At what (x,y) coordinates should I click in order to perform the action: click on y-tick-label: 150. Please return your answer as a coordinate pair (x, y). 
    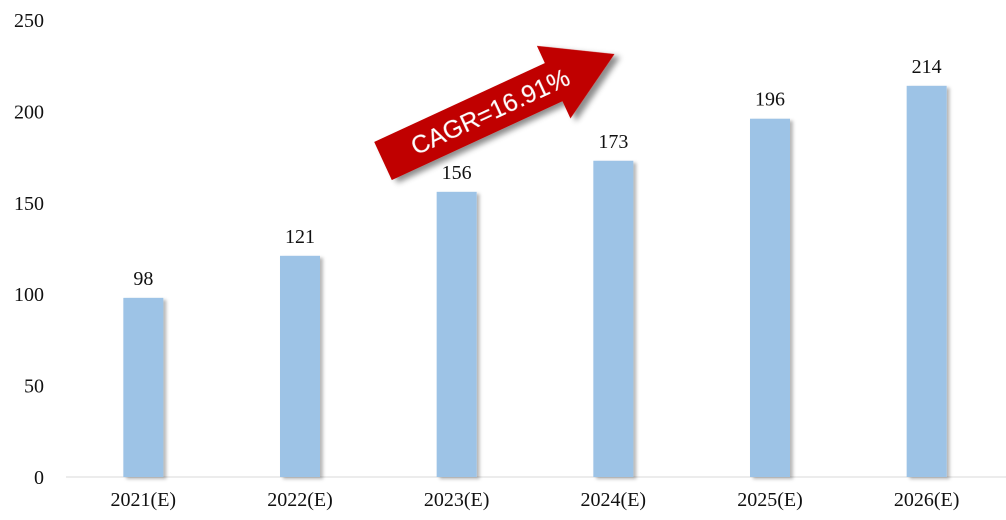
    Looking at the image, I should click on (29, 204).